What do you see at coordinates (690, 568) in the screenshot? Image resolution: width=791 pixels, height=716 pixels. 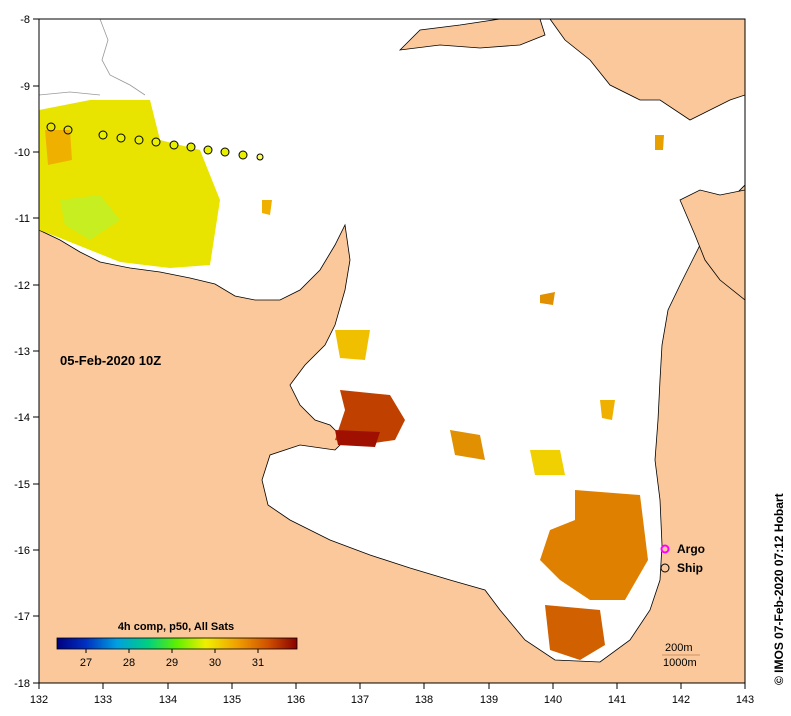 I see `legend-ship-label: Ship` at bounding box center [690, 568].